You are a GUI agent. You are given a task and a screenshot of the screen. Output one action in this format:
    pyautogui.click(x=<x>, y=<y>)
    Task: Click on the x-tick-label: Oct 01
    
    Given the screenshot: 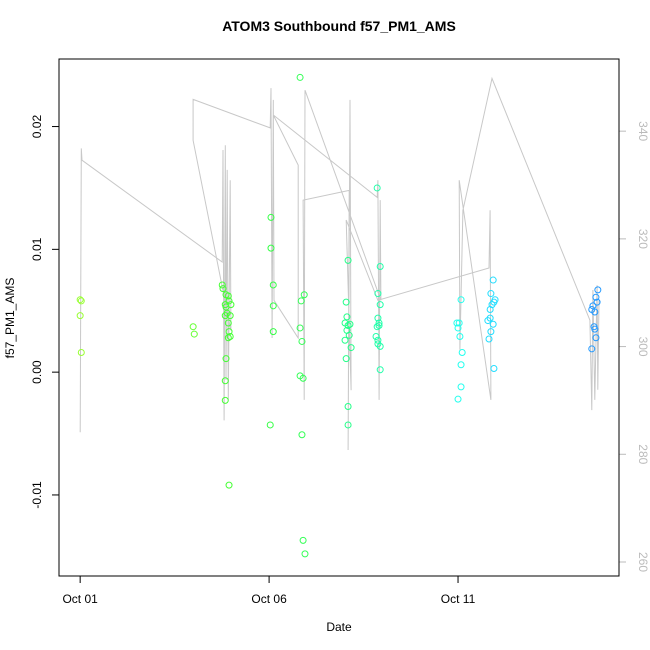 What is the action you would take?
    pyautogui.click(x=80, y=599)
    